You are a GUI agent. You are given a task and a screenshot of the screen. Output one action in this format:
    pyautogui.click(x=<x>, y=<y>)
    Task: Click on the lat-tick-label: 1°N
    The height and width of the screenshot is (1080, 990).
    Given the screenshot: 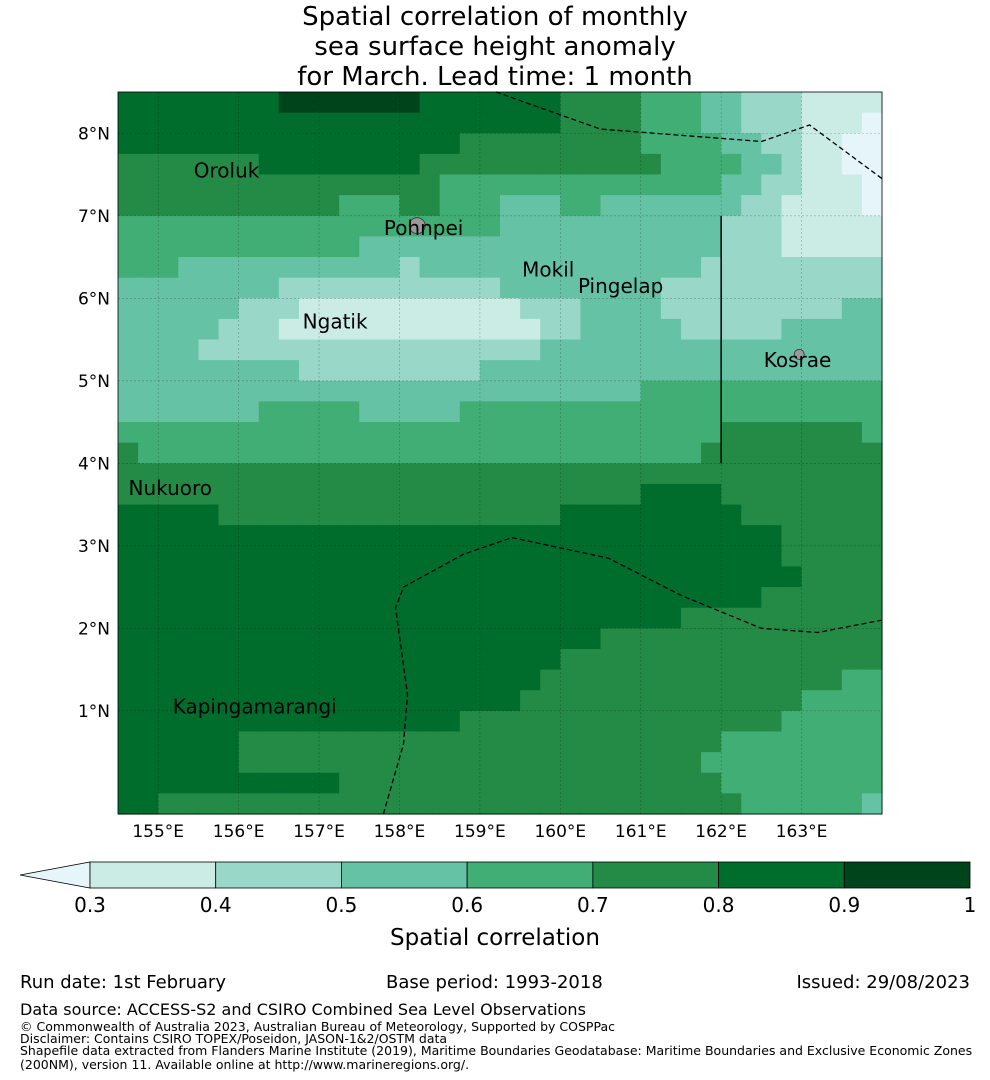 What is the action you would take?
    pyautogui.click(x=94, y=712)
    